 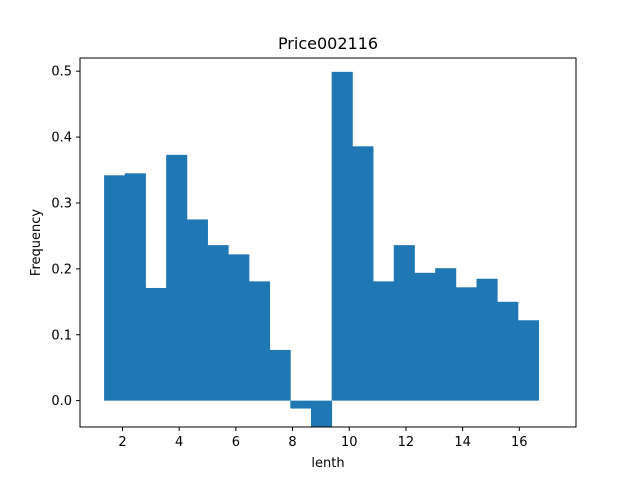 What do you see at coordinates (61, 401) in the screenshot?
I see `y-tick-label: 0.0` at bounding box center [61, 401].